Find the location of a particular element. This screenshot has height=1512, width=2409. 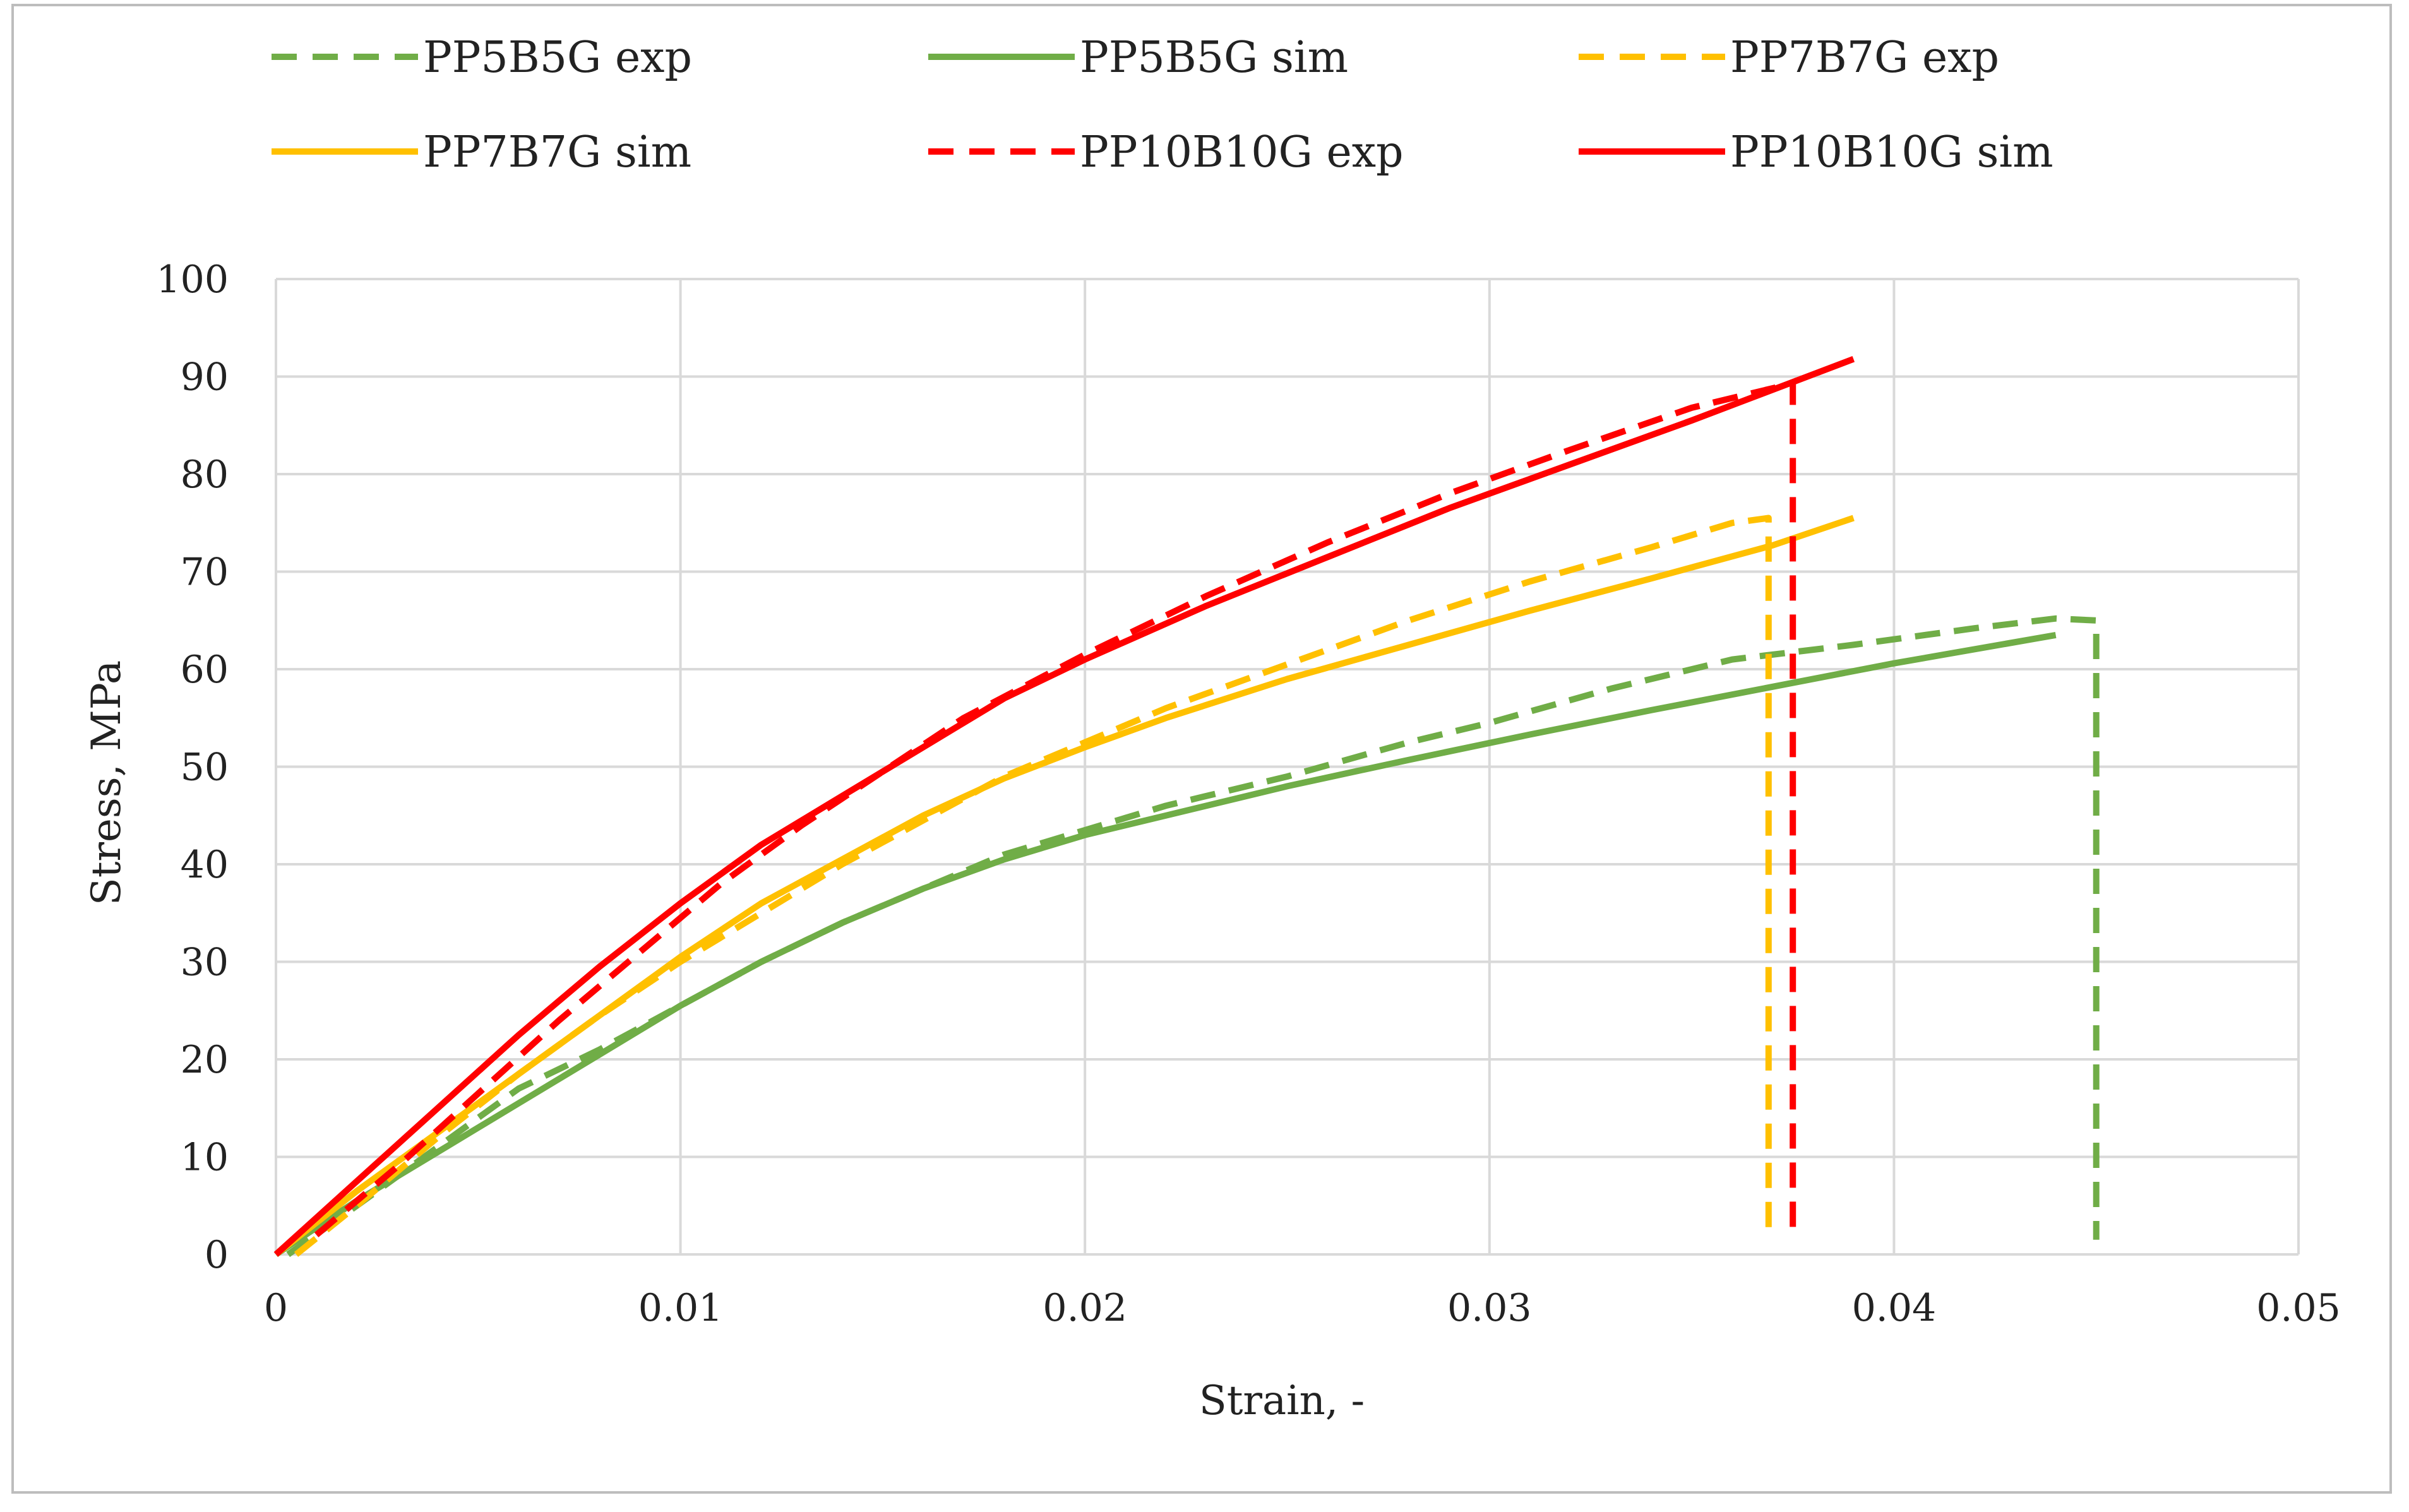

y-tick-label: 80 is located at coordinates (205, 475).